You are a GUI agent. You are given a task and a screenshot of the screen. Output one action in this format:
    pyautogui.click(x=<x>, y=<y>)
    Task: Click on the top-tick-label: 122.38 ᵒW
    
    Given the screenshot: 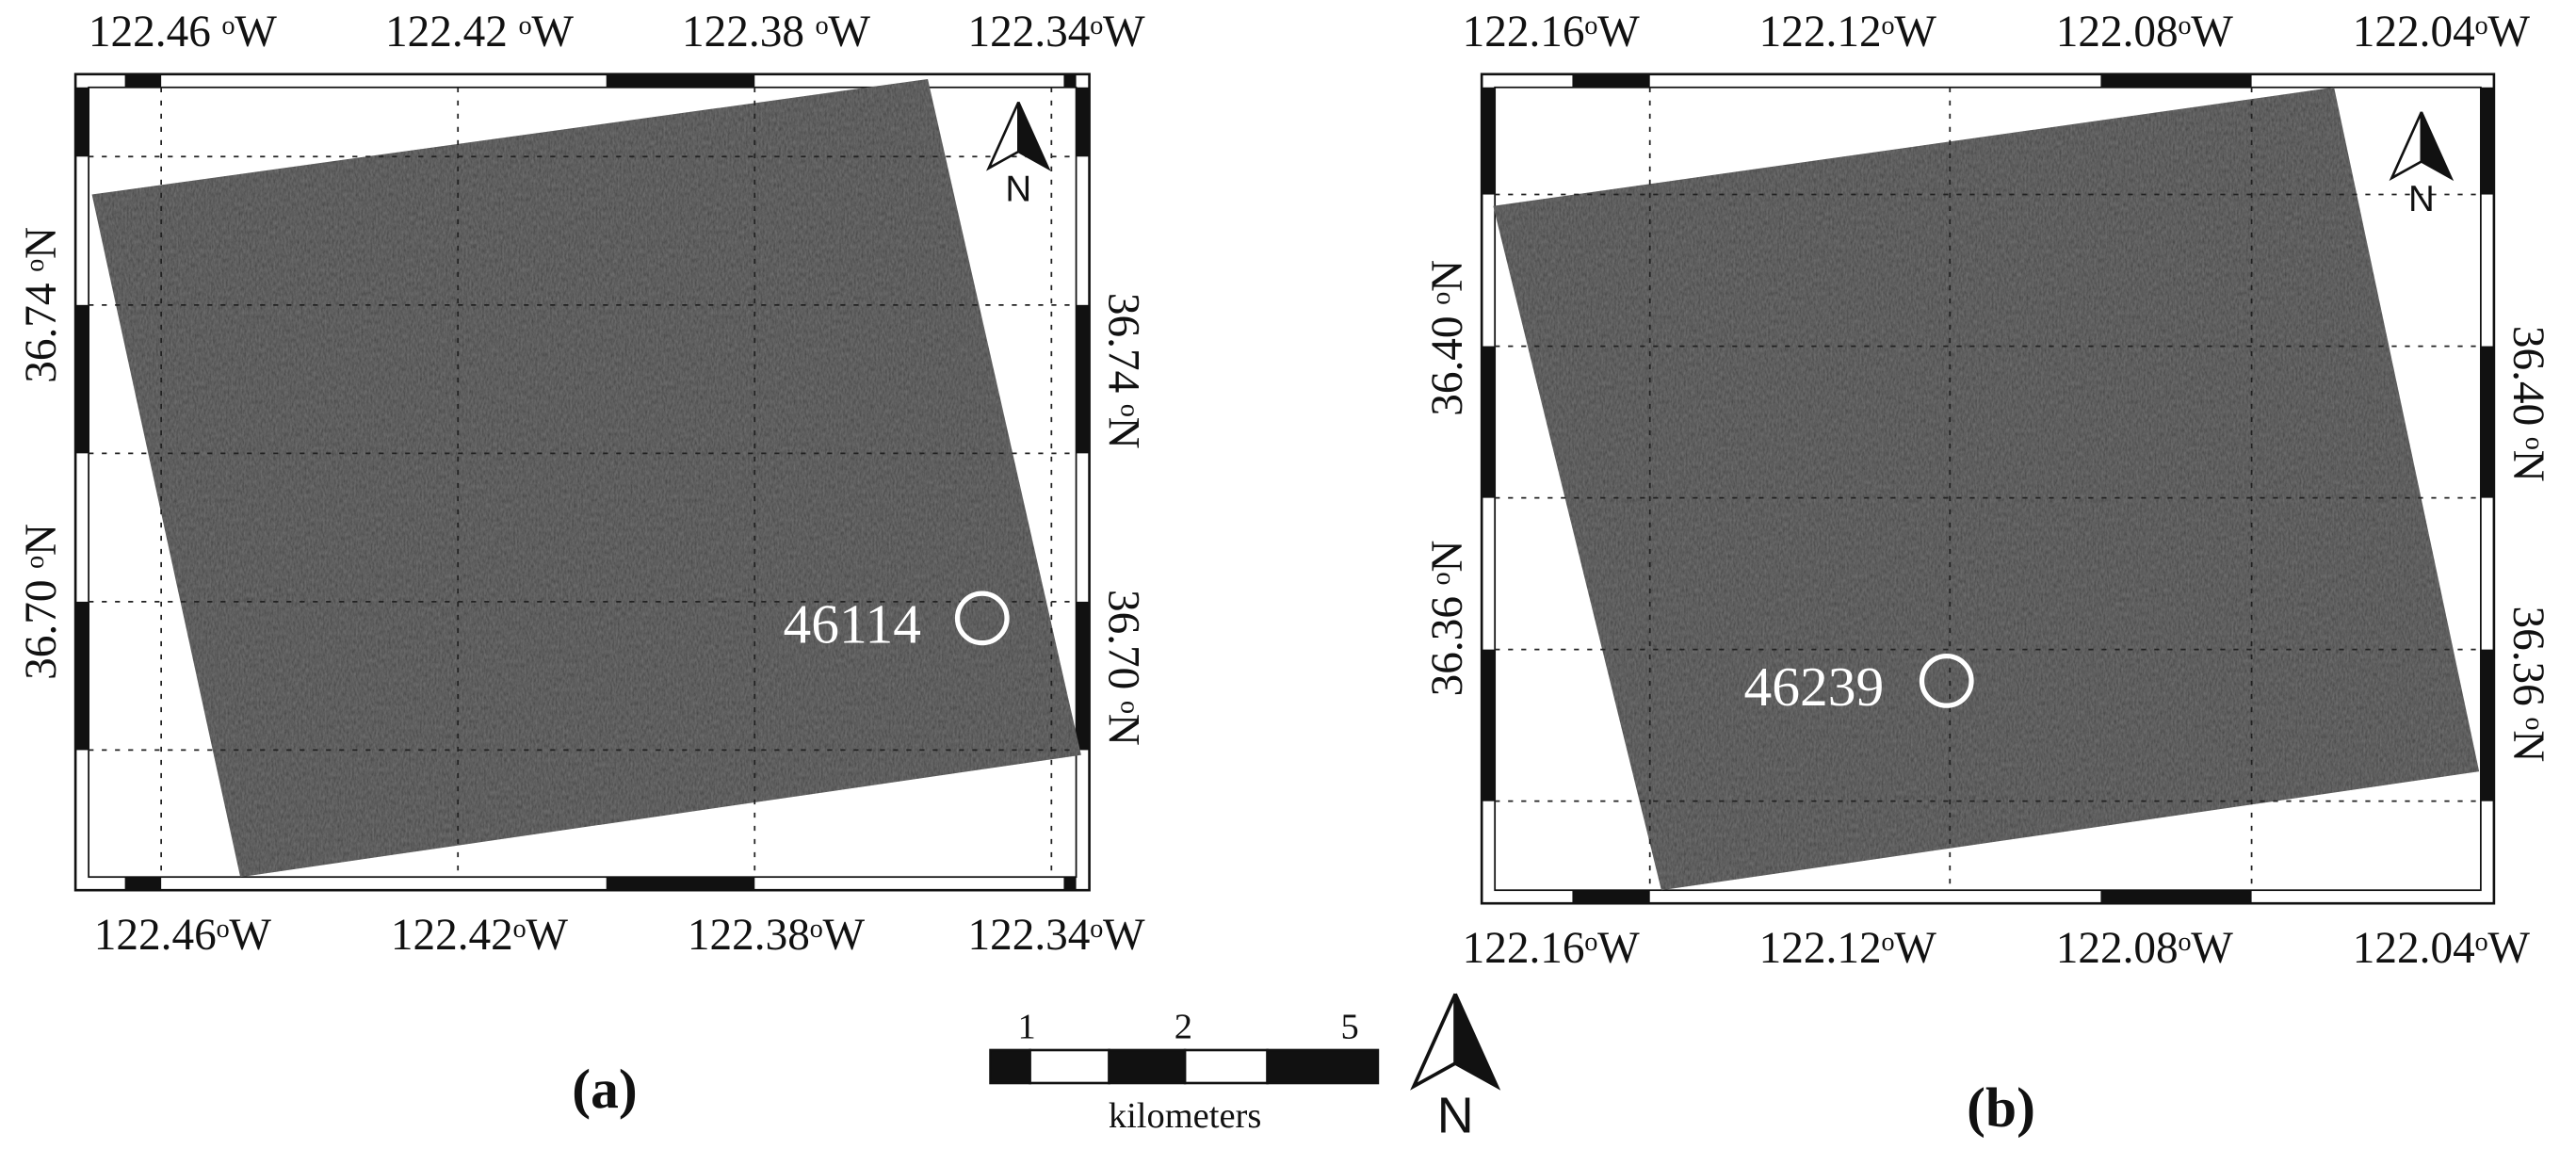 What is the action you would take?
    pyautogui.click(x=776, y=32)
    